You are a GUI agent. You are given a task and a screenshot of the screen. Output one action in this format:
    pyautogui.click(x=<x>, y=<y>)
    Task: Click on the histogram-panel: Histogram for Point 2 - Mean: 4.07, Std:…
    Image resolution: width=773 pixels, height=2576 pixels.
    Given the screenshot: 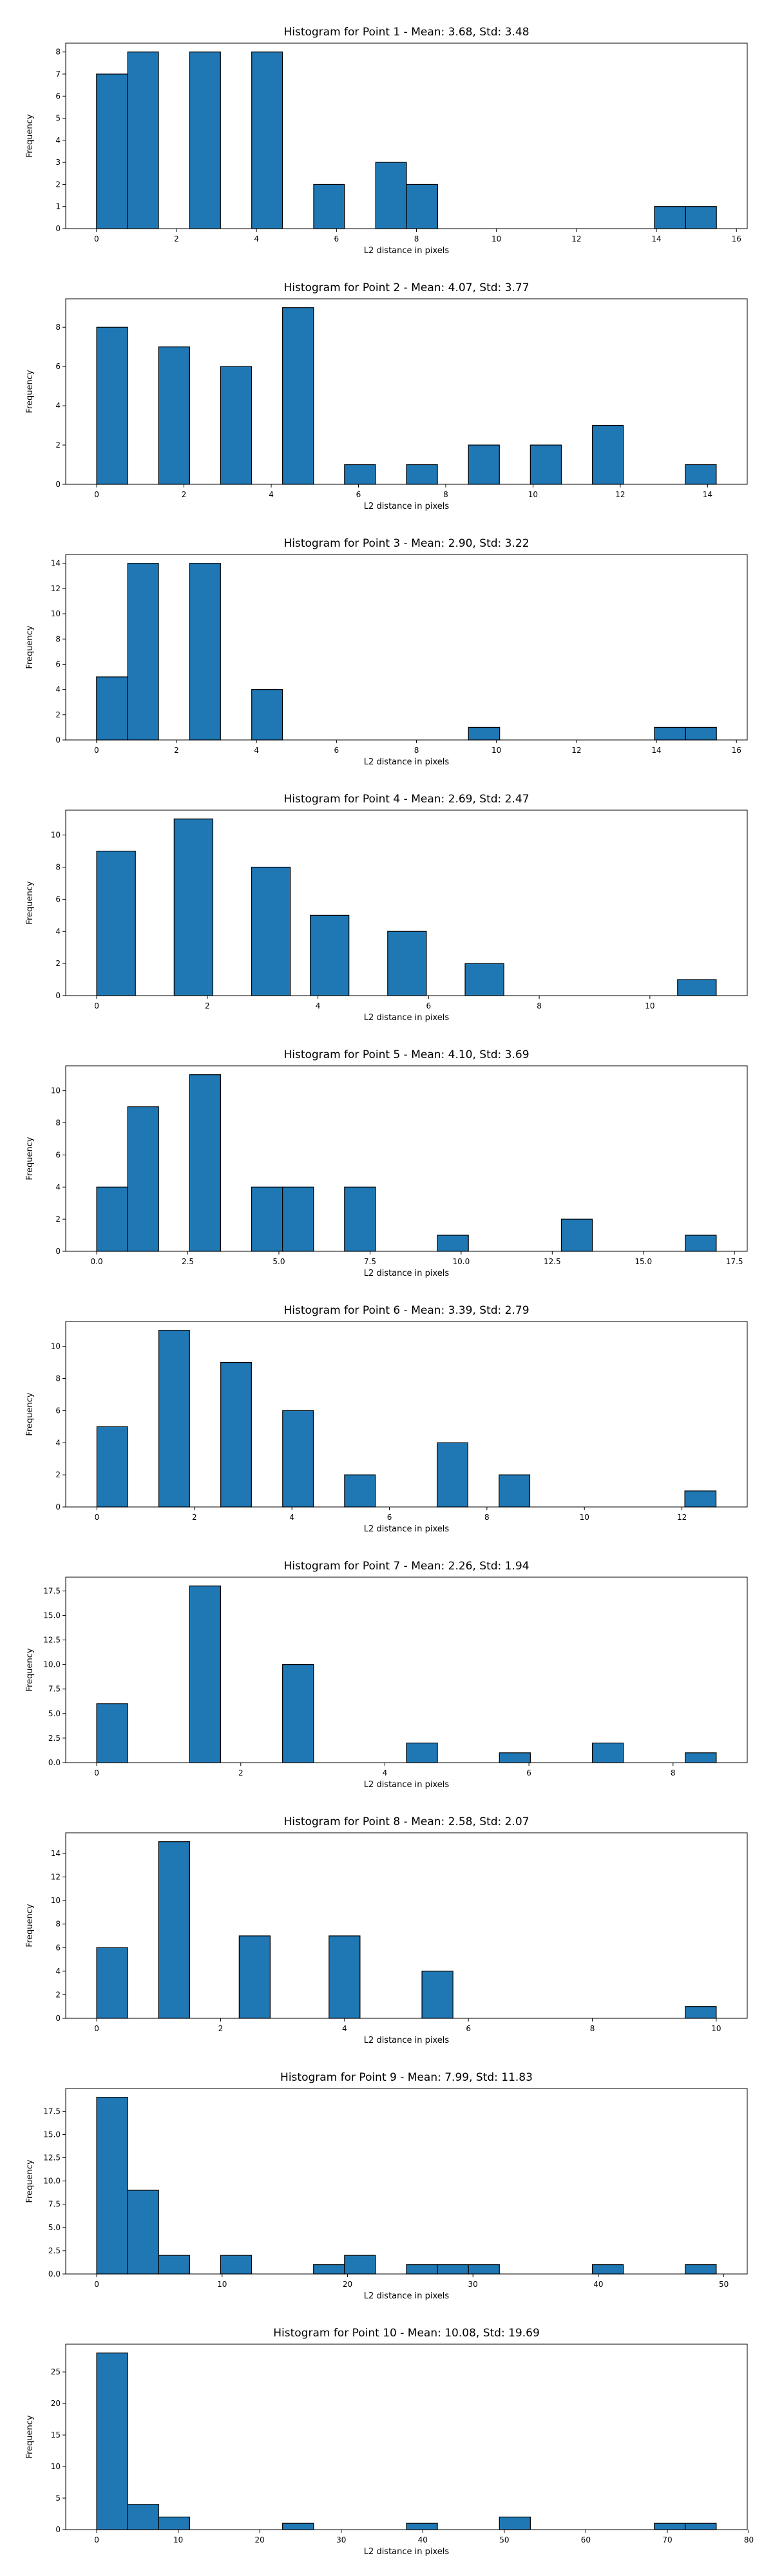 What is the action you would take?
    pyautogui.click(x=386, y=396)
    